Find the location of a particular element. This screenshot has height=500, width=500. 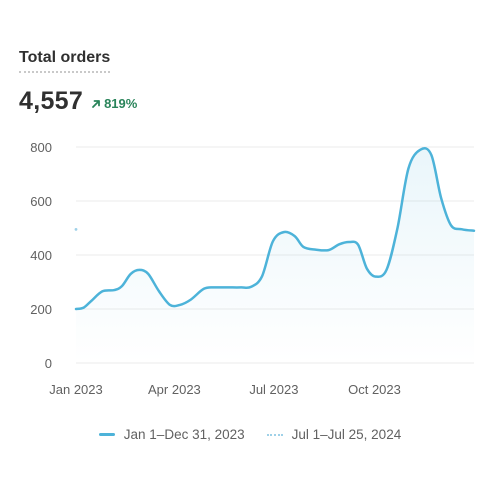

card-title: Total orders is located at coordinates (65, 60).